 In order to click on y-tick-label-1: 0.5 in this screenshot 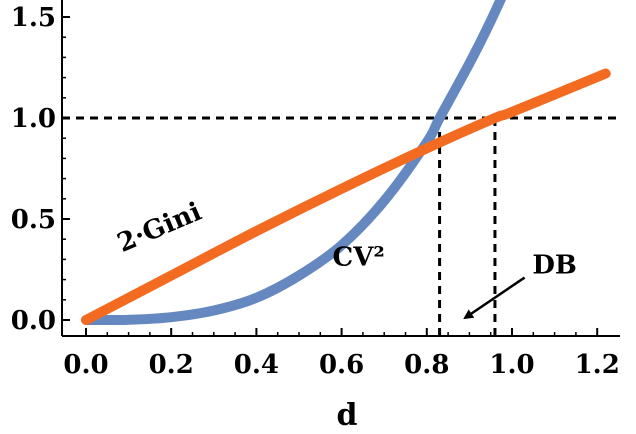, I will do `click(33, 220)`.